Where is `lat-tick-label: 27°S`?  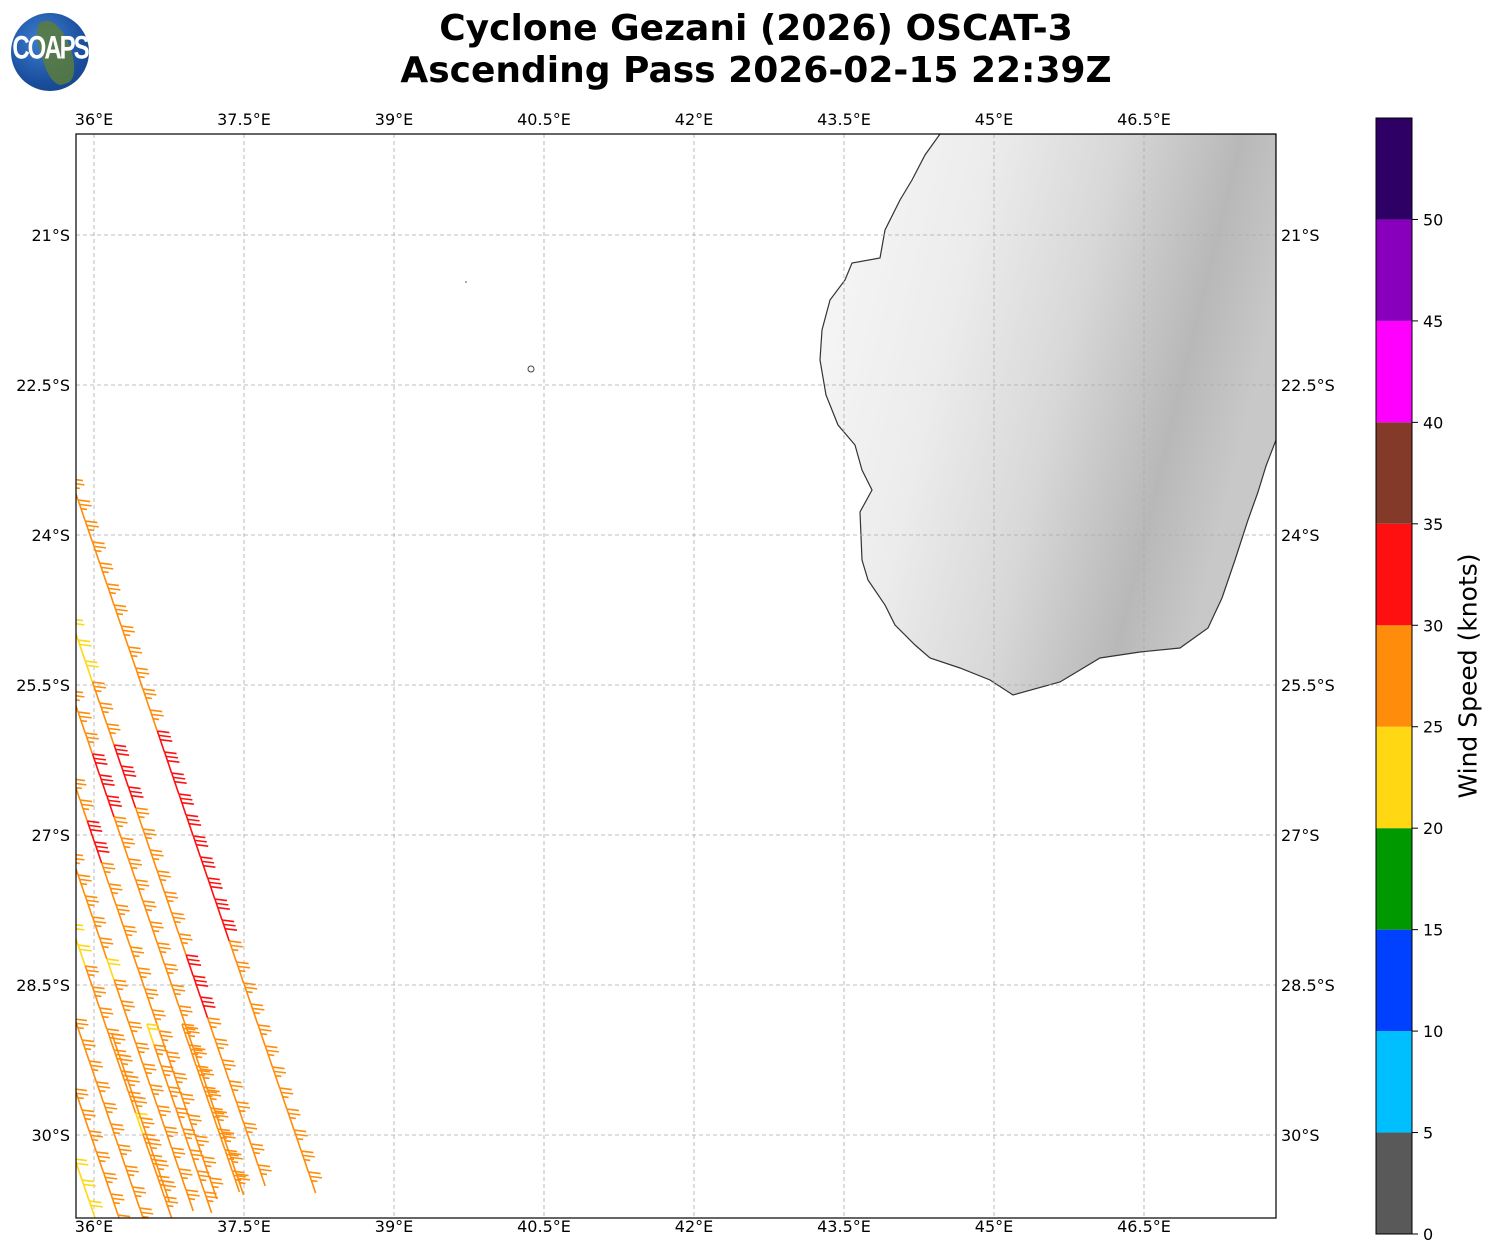
lat-tick-label: 27°S is located at coordinates (50, 835).